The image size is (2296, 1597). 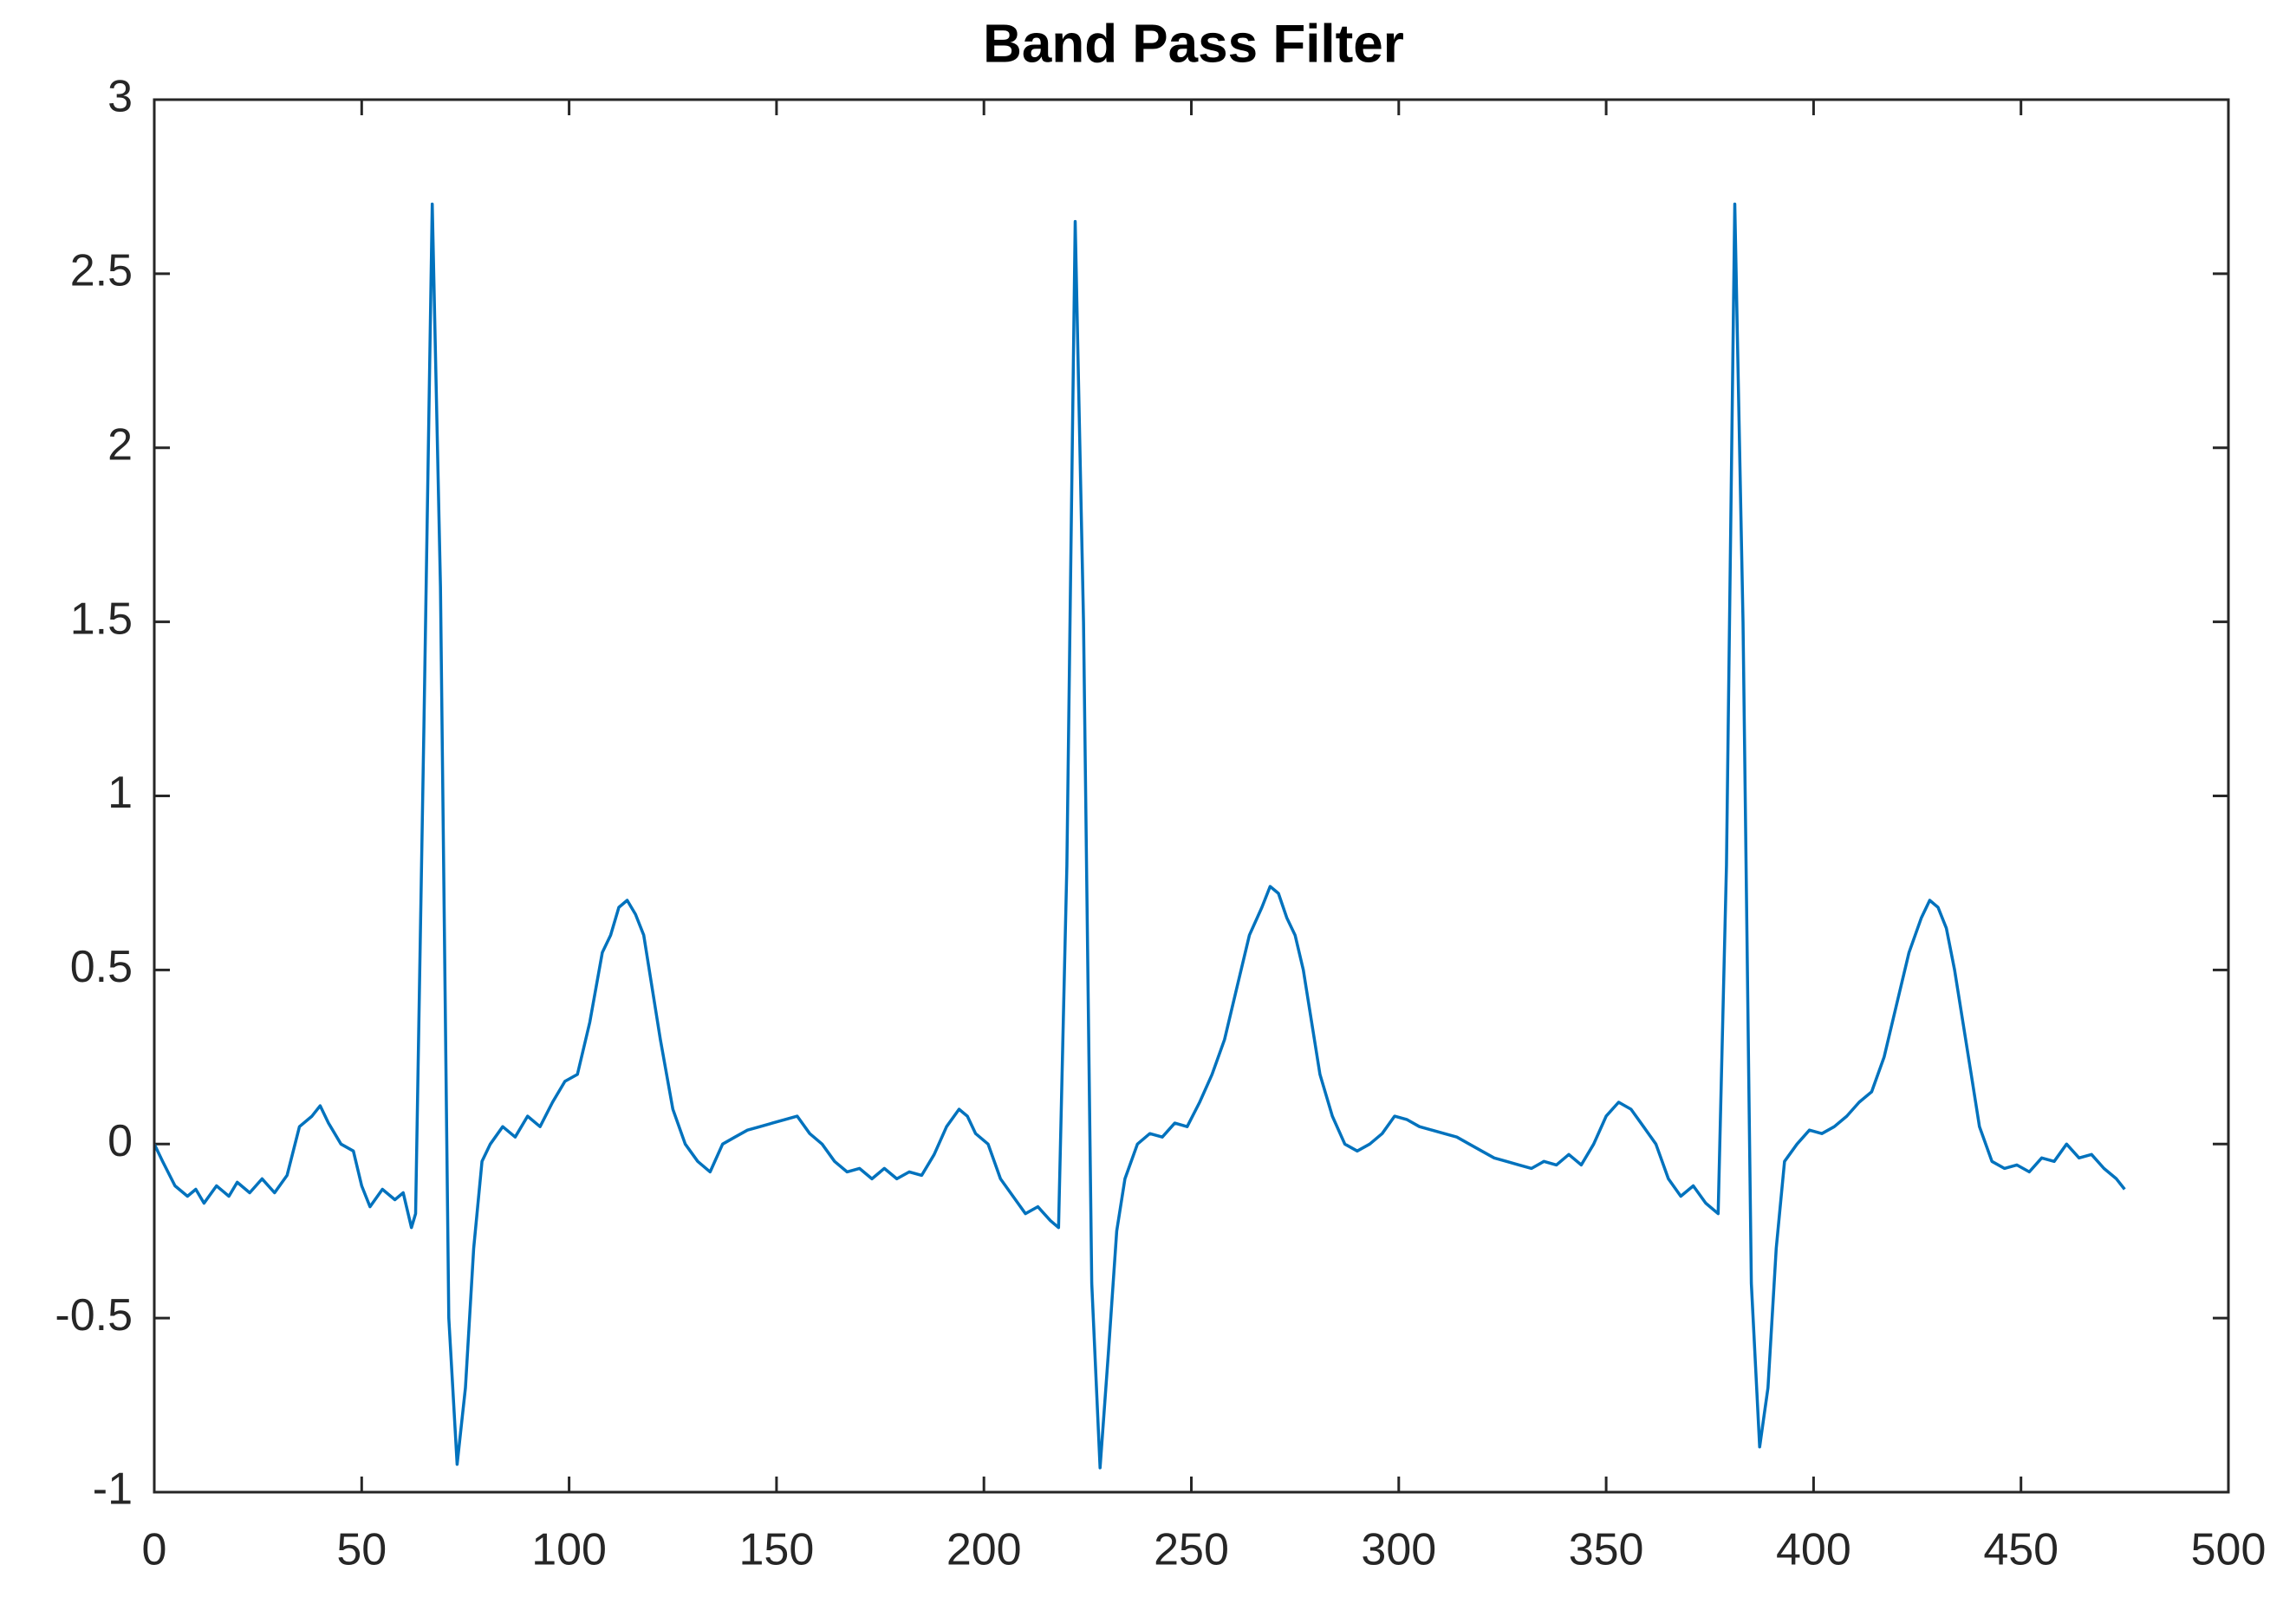 What do you see at coordinates (120, 793) in the screenshot?
I see `y-tick-label: 1` at bounding box center [120, 793].